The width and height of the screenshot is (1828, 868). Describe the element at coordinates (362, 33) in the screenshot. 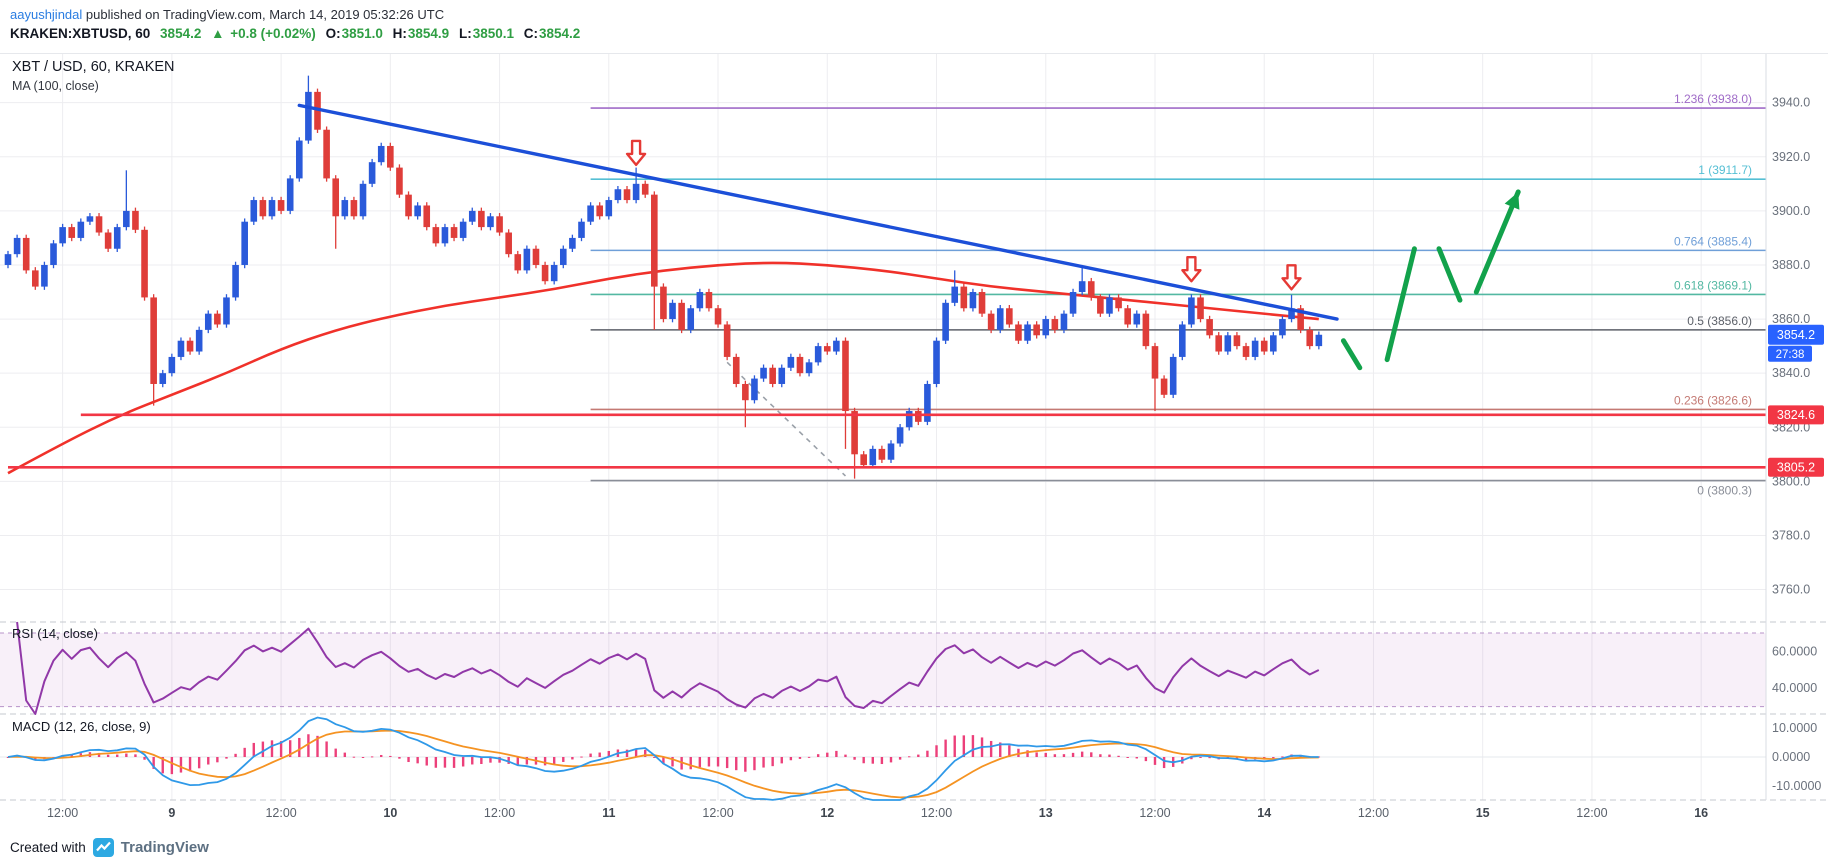

I see `open-value: 3851.0` at that location.